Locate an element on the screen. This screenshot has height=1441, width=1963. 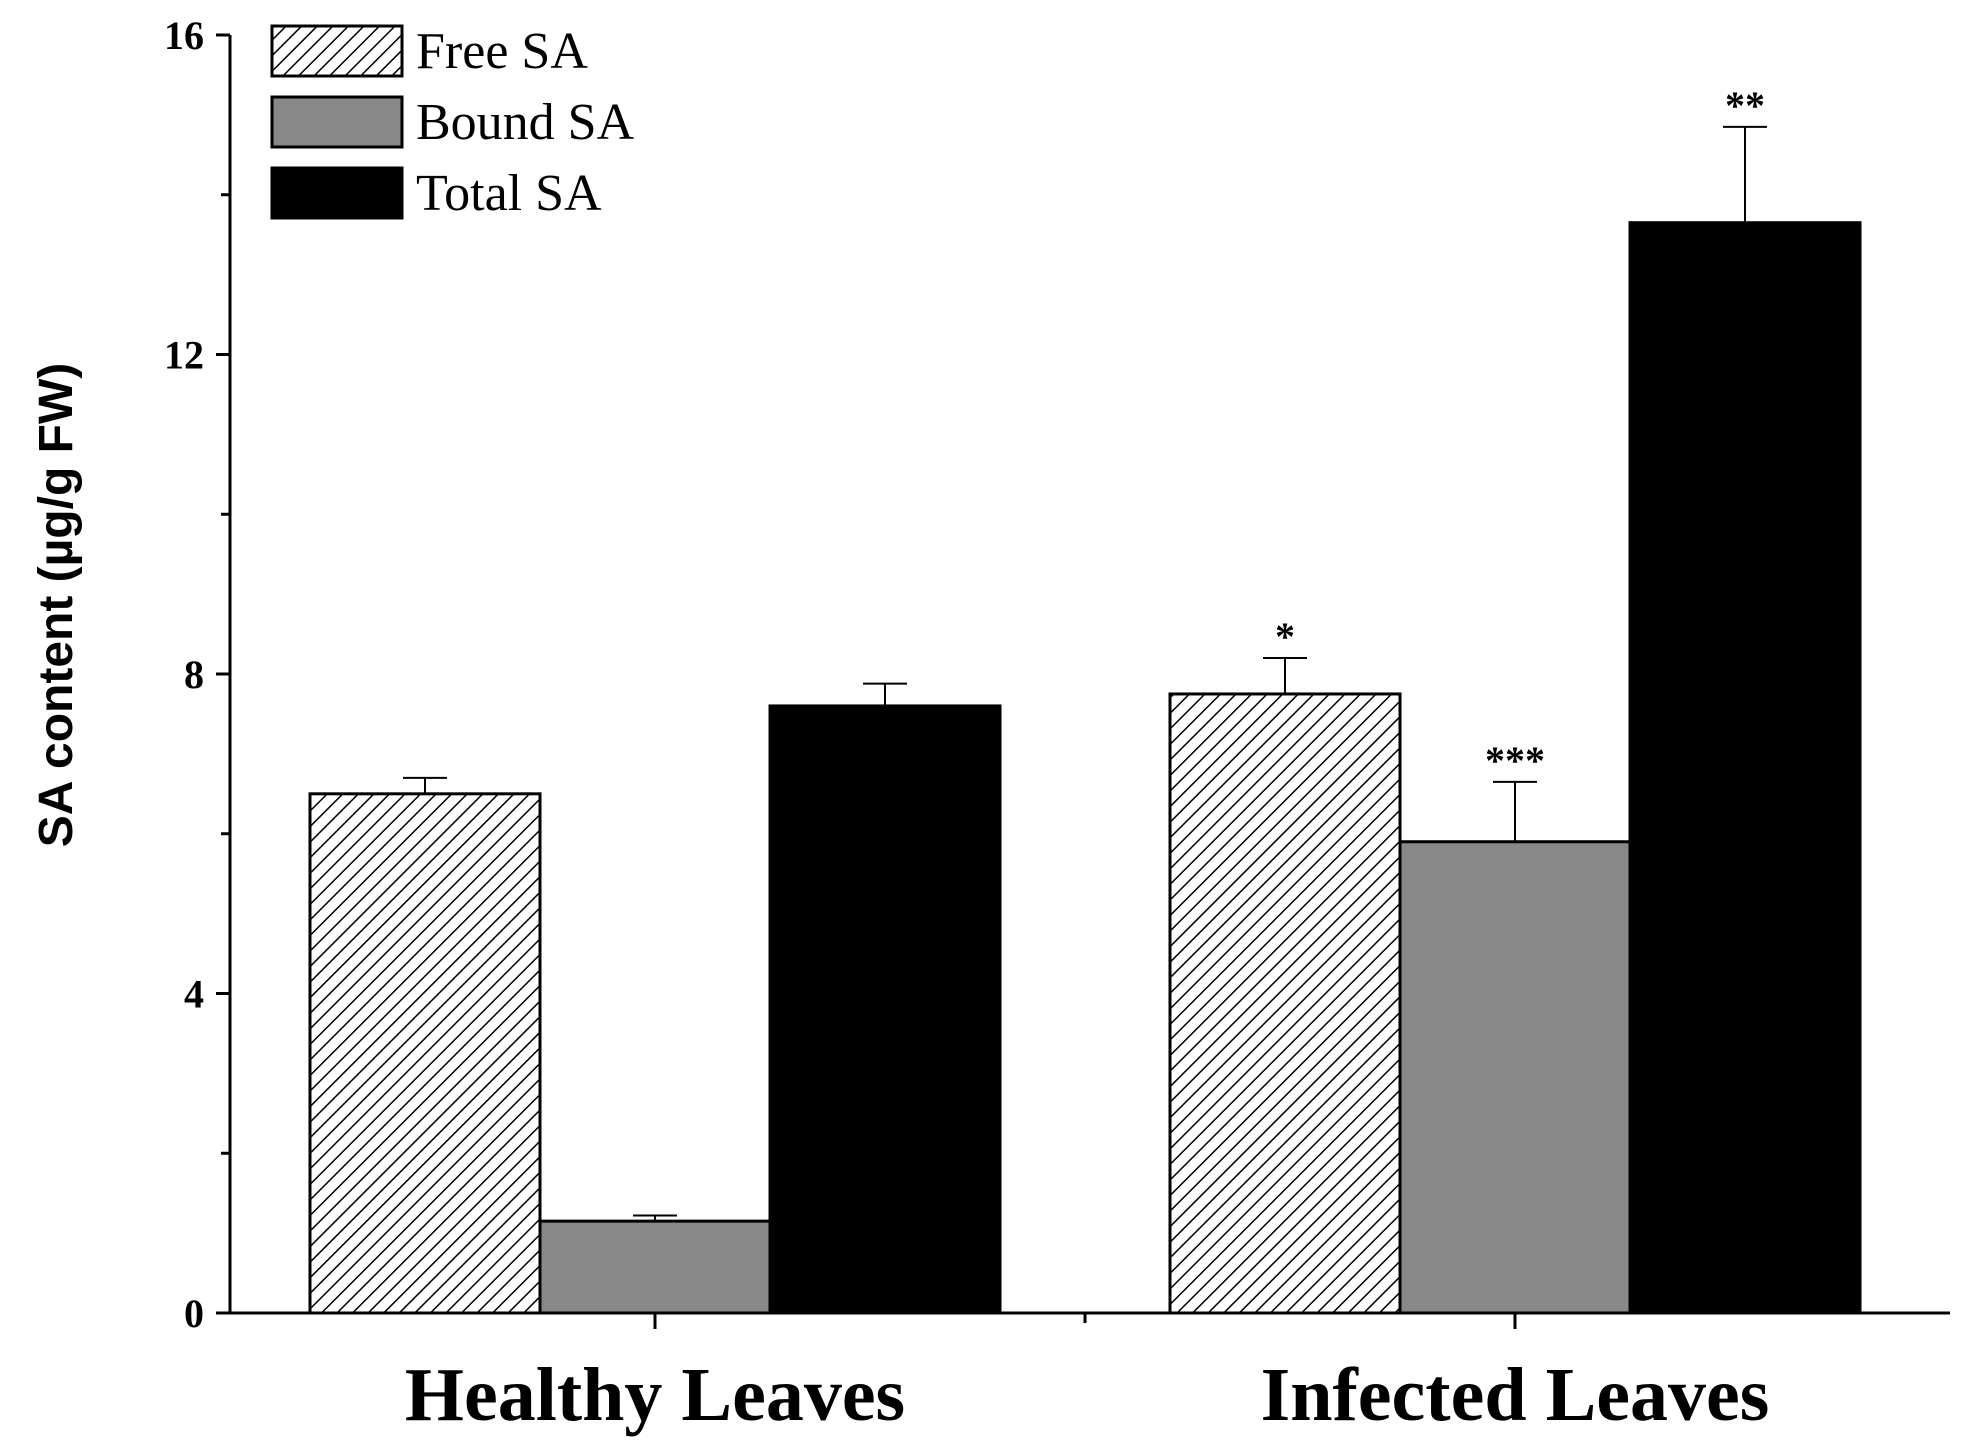
y-tick-label: 8 is located at coordinates (194, 674).